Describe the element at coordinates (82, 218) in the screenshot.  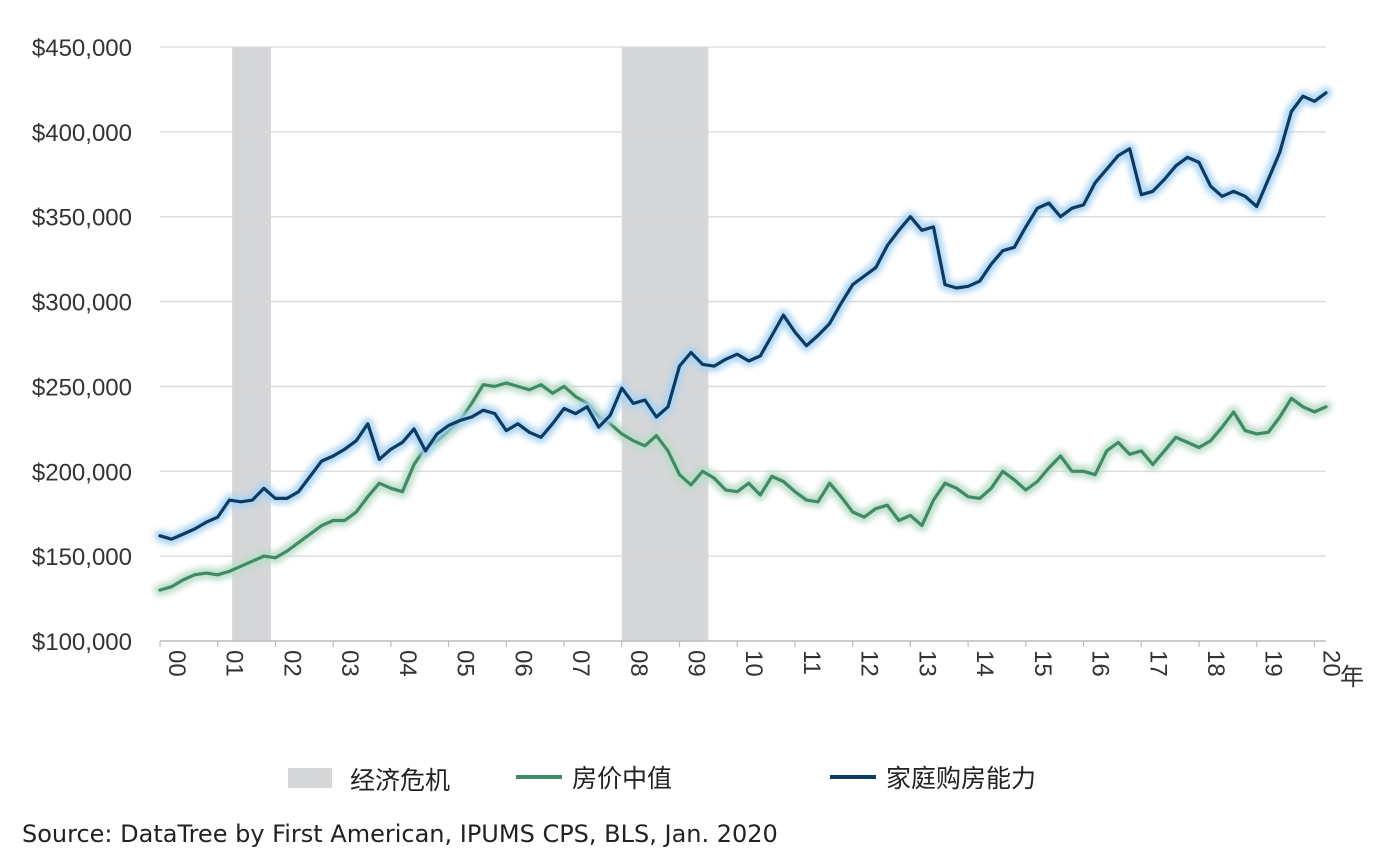
I see `y-tick-label: $350,000` at that location.